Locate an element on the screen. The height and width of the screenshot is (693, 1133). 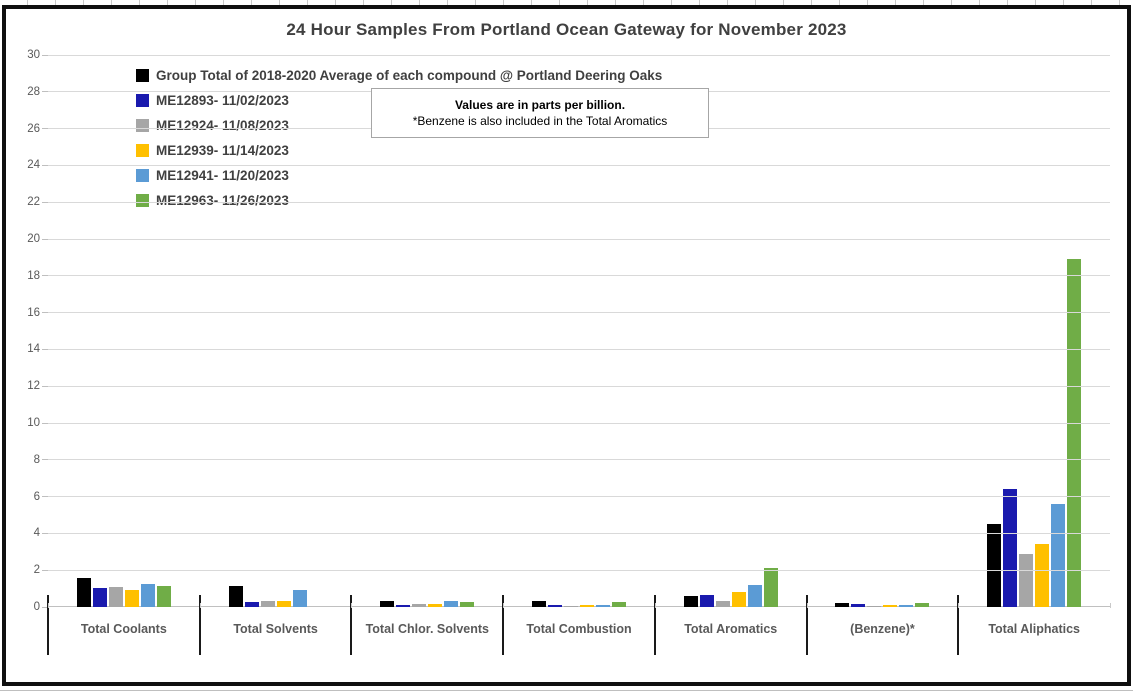
legend-label: ME12941- 11/20/2023 is located at coordinates (222, 175).